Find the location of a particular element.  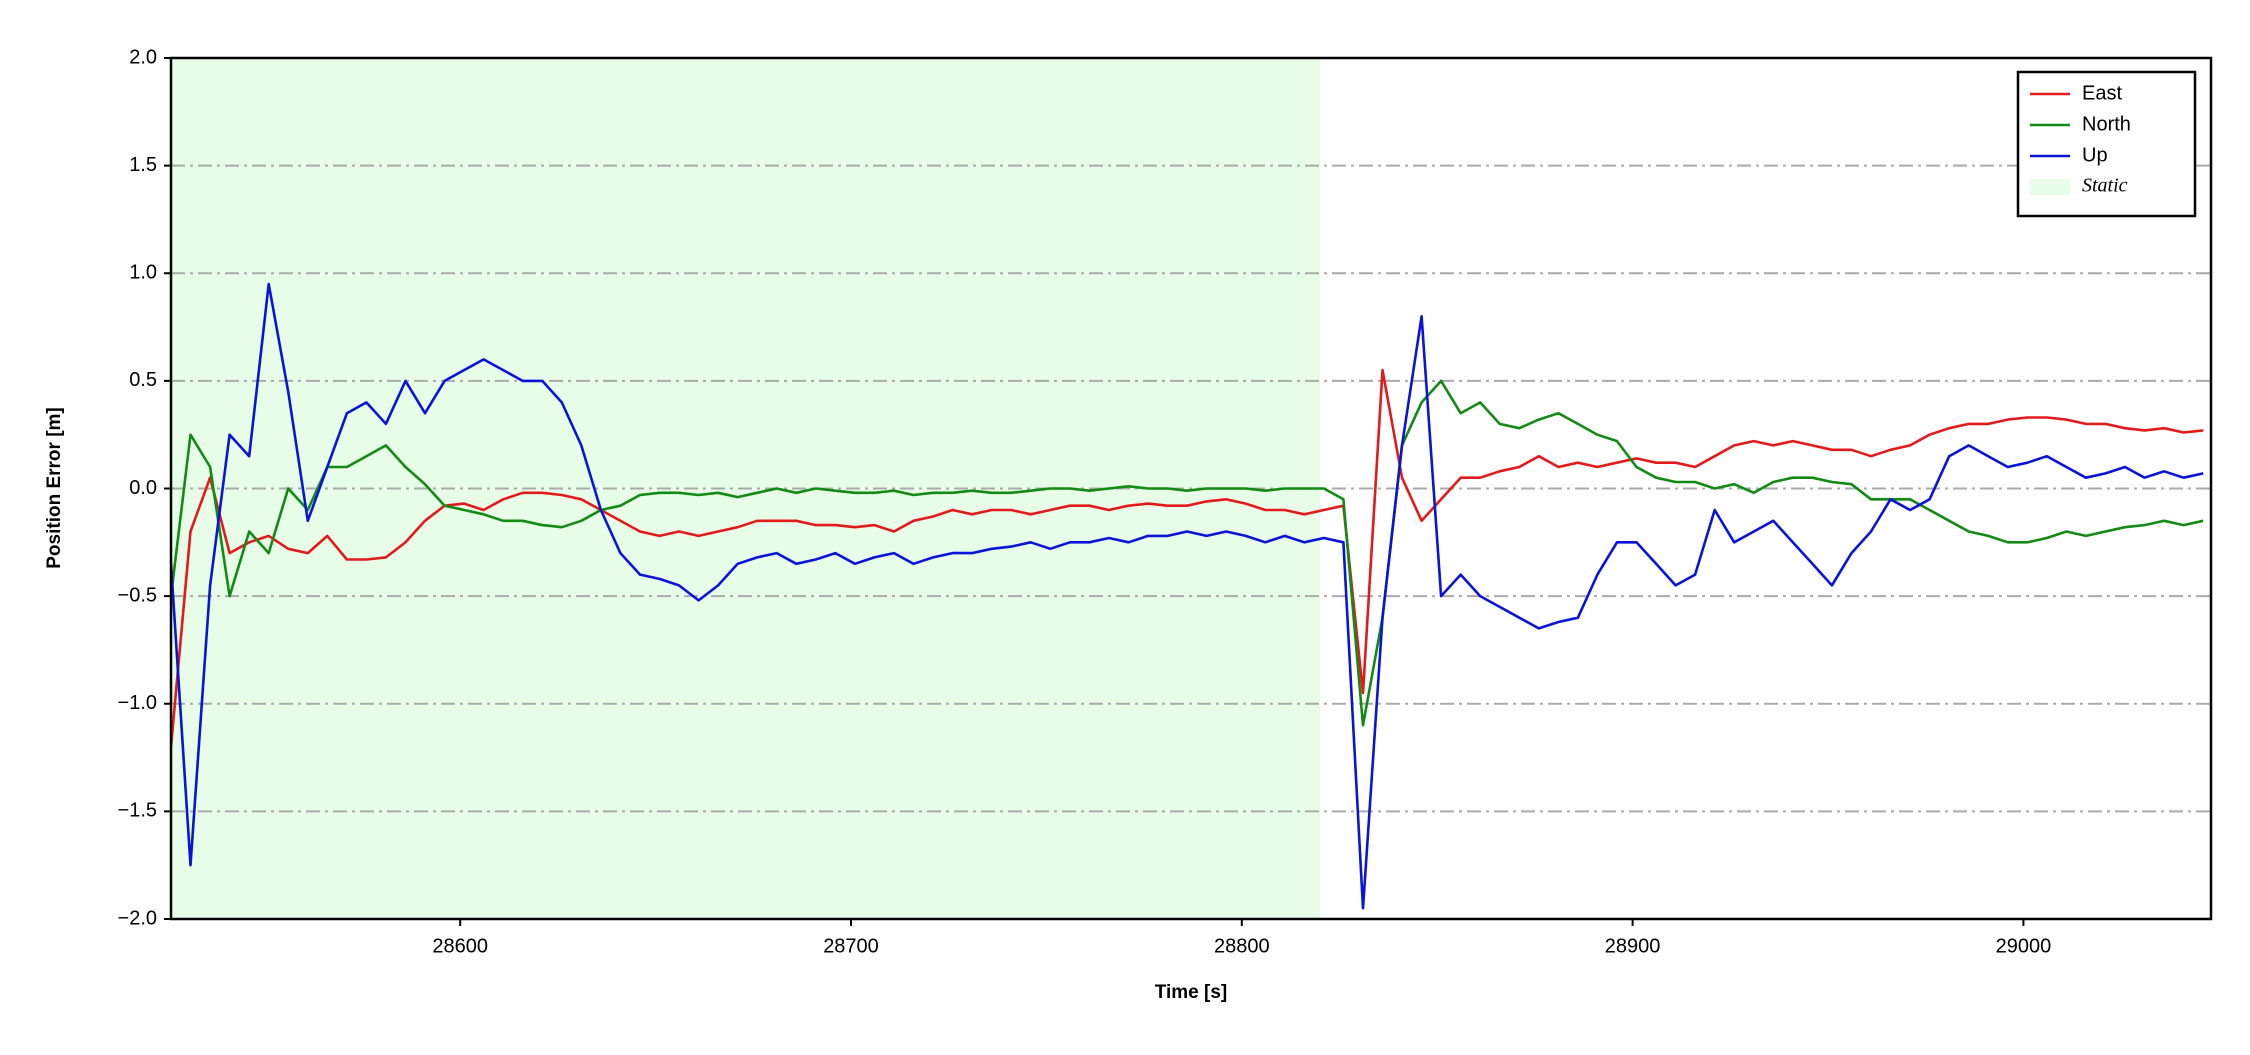

legend-label: East is located at coordinates (2102, 93).